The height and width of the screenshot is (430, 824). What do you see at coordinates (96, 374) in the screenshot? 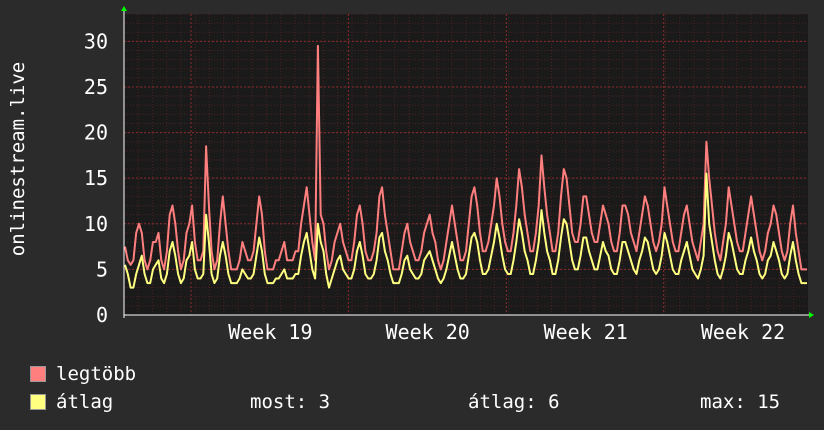
I see `legend-max-label: legtöbb` at bounding box center [96, 374].